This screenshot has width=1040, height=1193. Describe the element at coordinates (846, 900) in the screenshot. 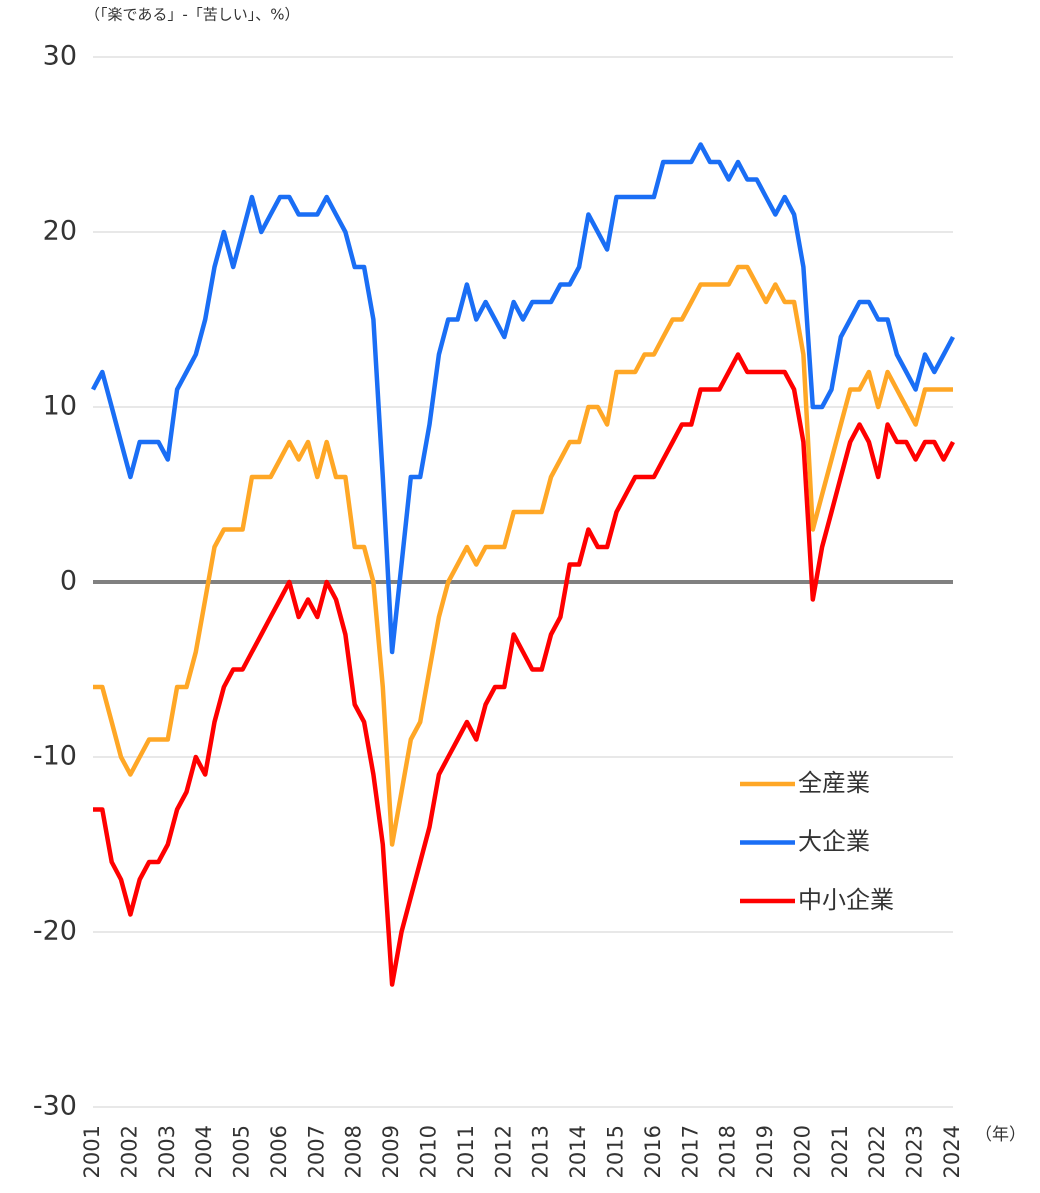

I see `legend-label: 中小企業` at that location.